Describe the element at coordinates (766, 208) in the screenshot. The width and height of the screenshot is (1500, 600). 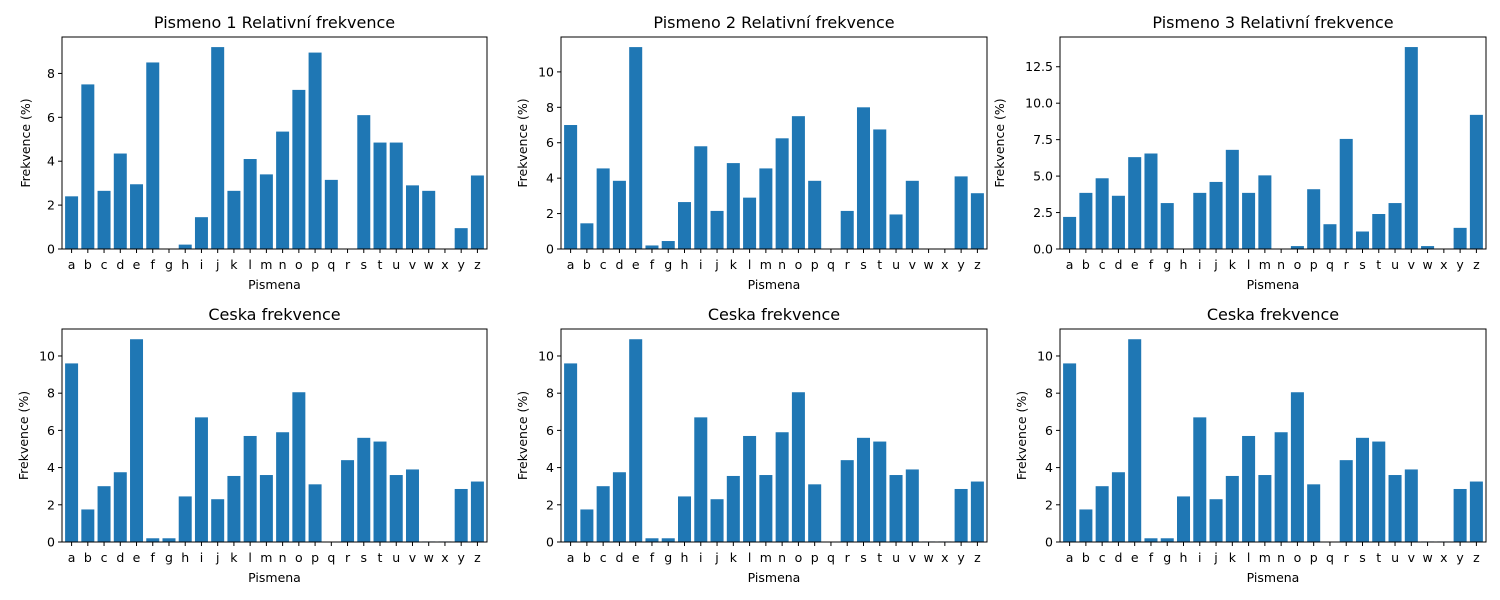
I see `bar-m` at that location.